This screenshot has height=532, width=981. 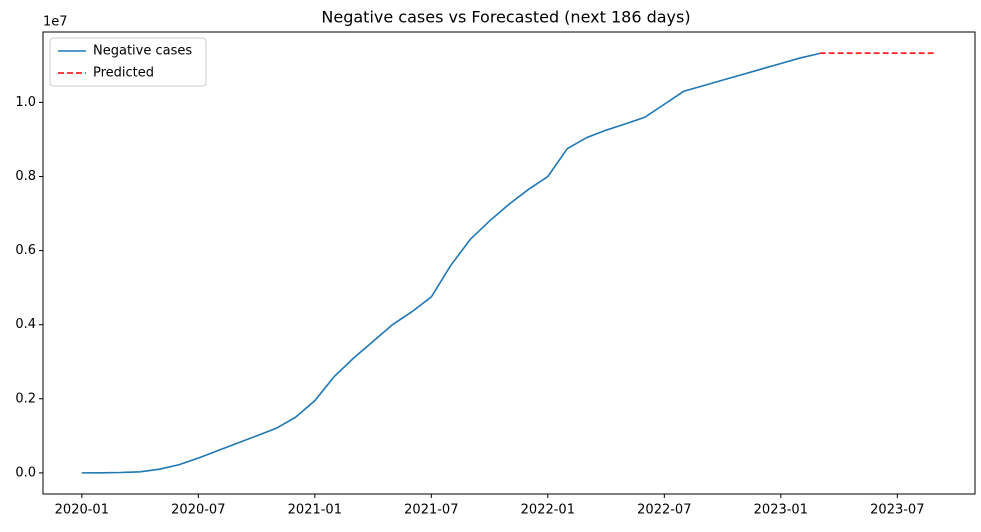 I want to click on y-tick-label: 0.0, so click(x=25, y=472).